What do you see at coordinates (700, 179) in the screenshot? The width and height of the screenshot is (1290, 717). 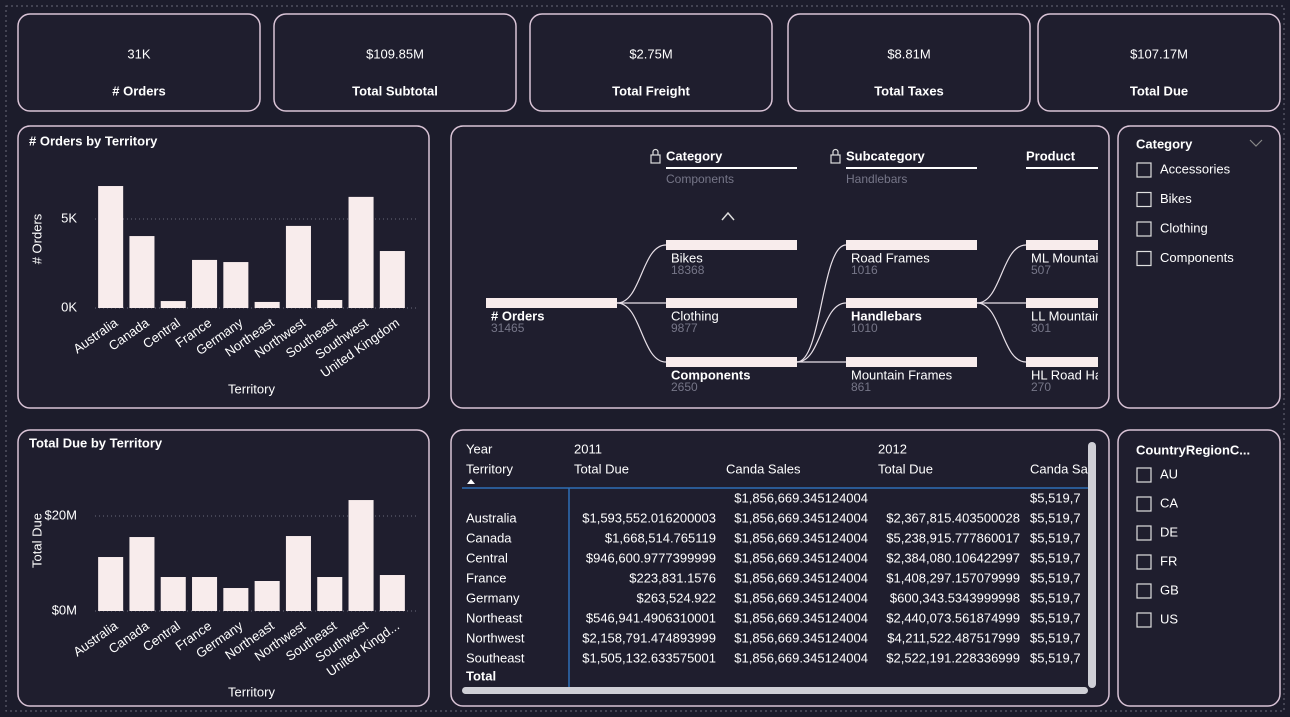 I see `level-selected: Components` at bounding box center [700, 179].